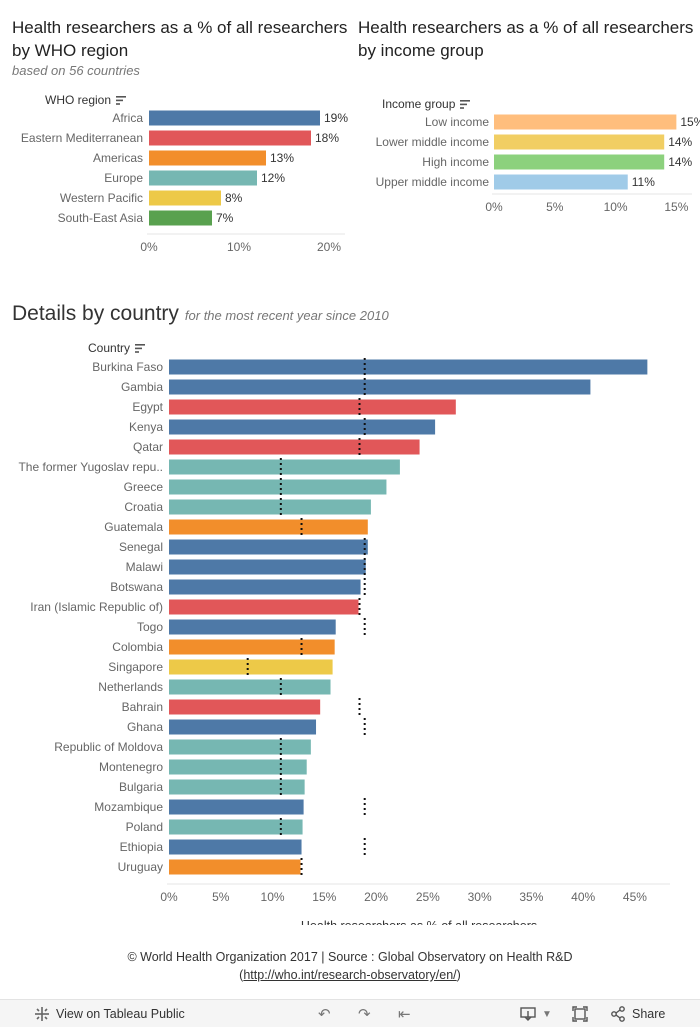 This screenshot has height=1027, width=700. Describe the element at coordinates (531, 897) in the screenshot. I see `x-tick-label: 35%` at that location.